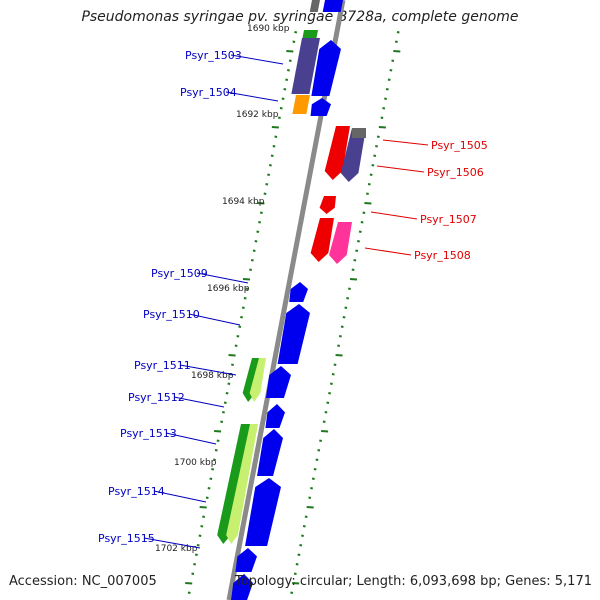 The width and height of the screenshot is (600, 600). What do you see at coordinates (243, 202) in the screenshot?
I see `position-label: 1694 kbp` at bounding box center [243, 202].